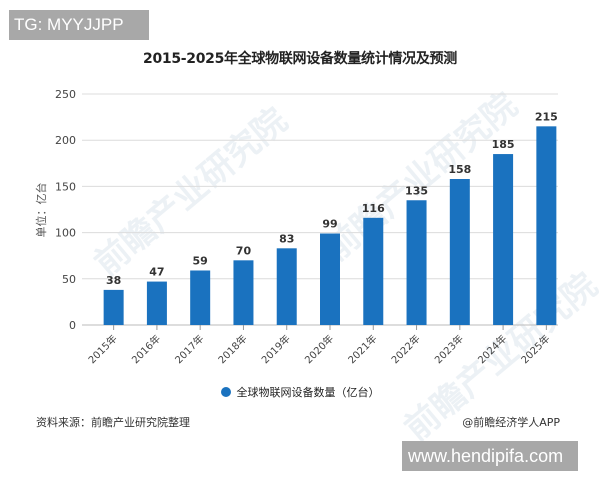 This screenshot has width=600, height=480. What do you see at coordinates (503, 144) in the screenshot?
I see `bar-value-label: 185` at bounding box center [503, 144].